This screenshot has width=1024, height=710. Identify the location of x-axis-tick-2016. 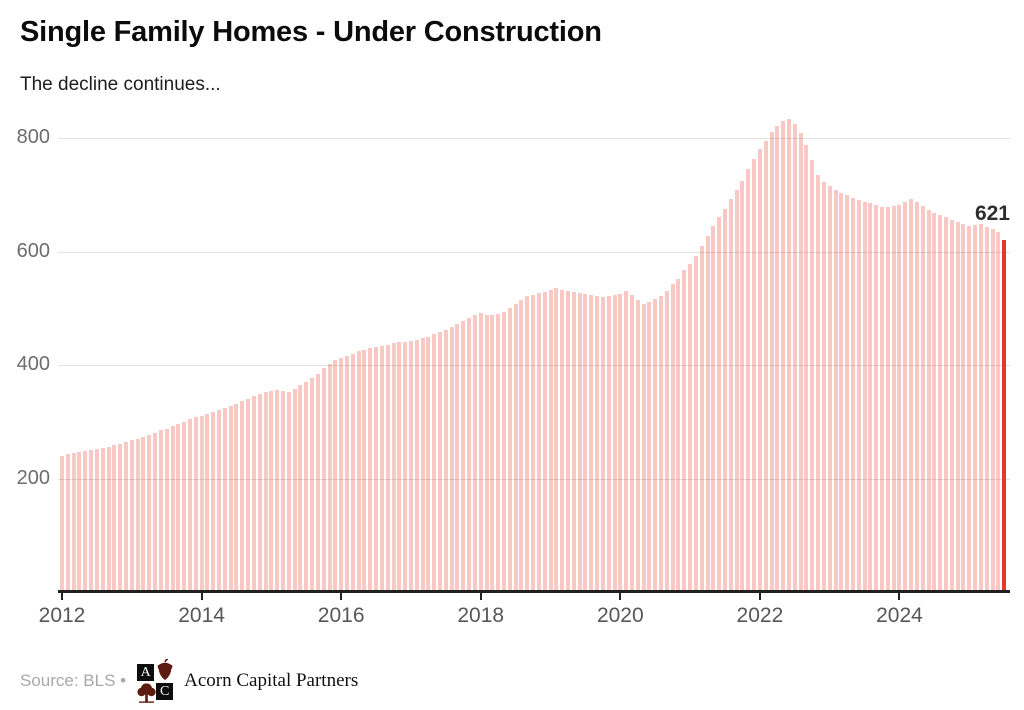
(341, 596).